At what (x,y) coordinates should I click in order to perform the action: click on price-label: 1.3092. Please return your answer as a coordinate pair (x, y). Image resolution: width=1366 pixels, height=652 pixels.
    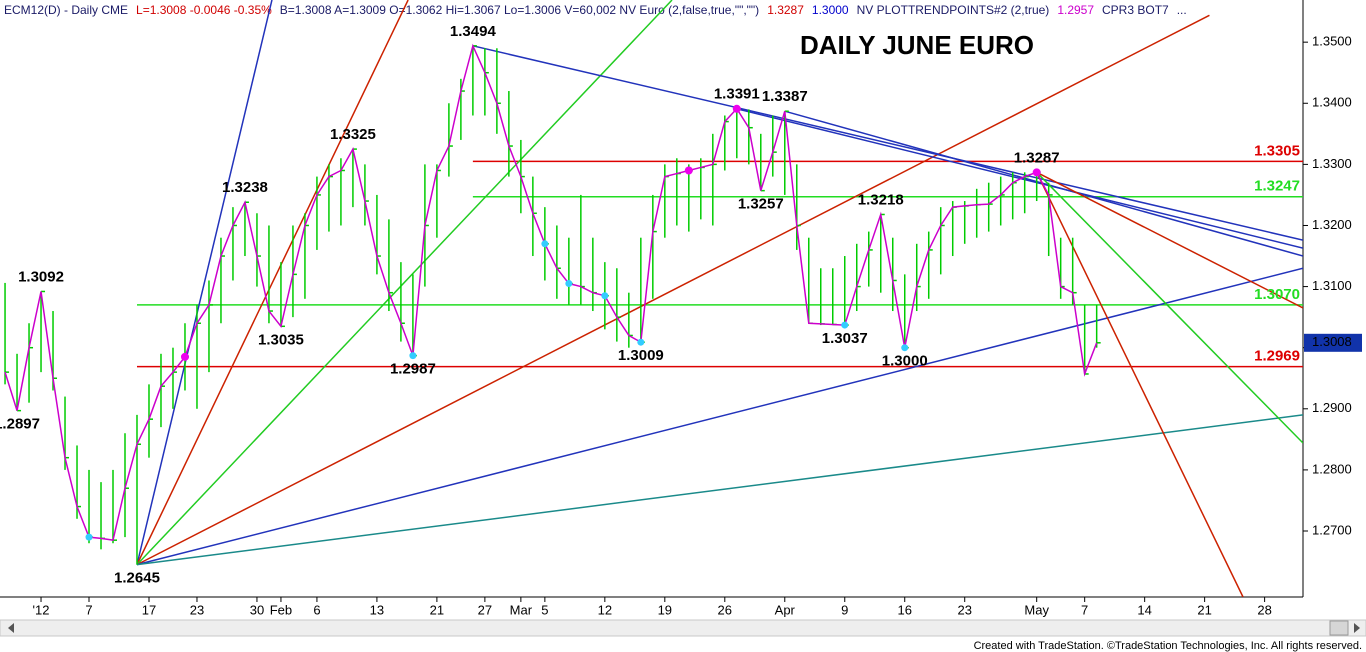
    Looking at the image, I should click on (41, 276).